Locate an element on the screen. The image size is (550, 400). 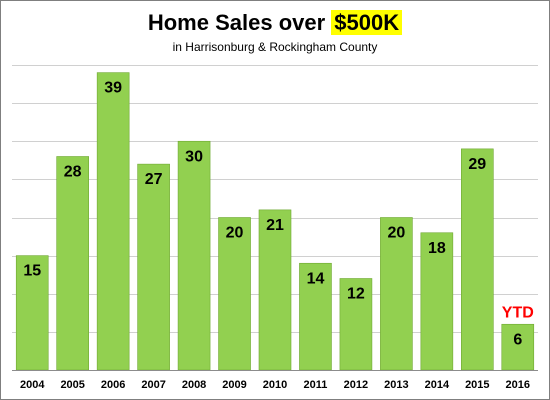
x-tick-label: 2004 is located at coordinates (32, 385).